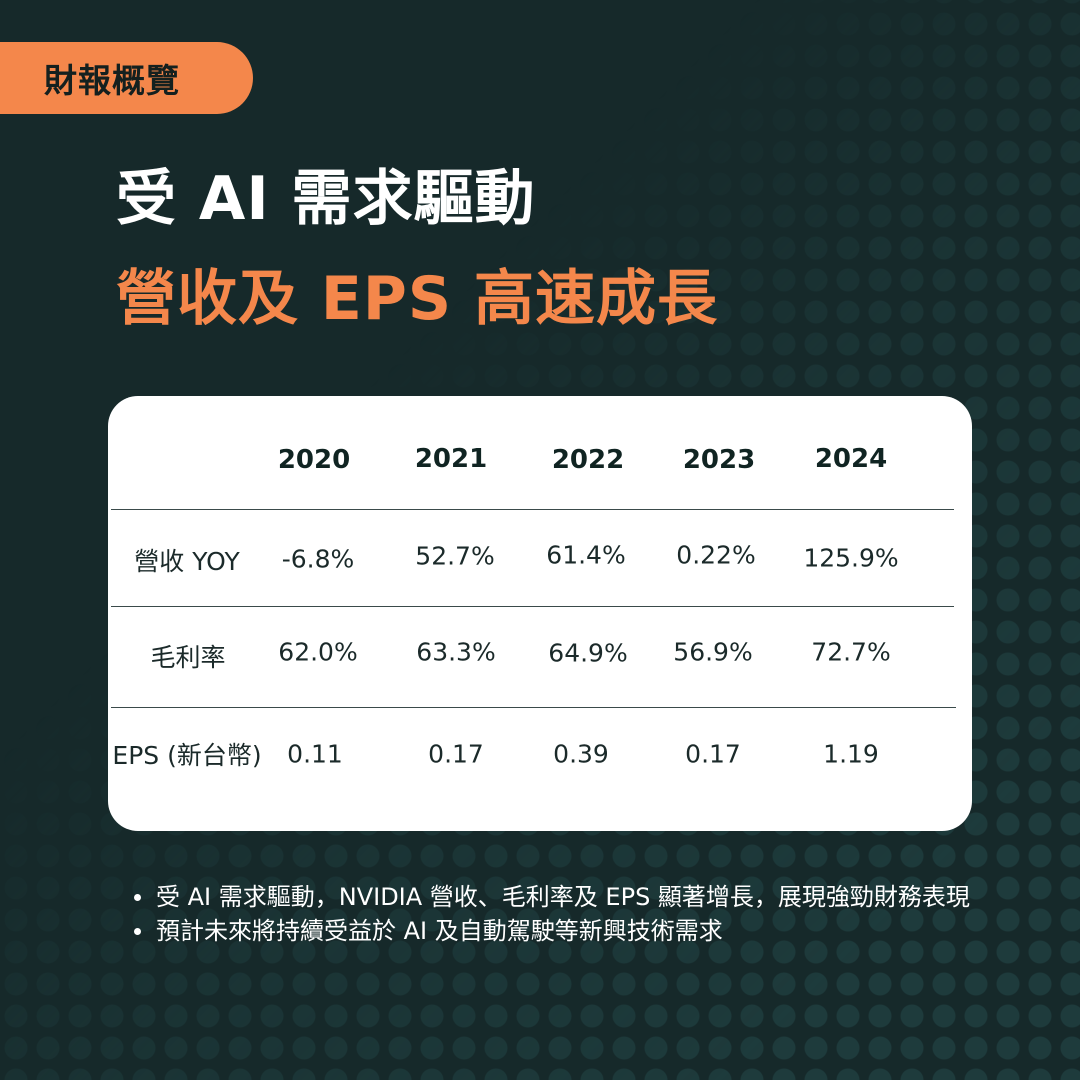 This screenshot has height=1080, width=1080. Describe the element at coordinates (588, 460) in the screenshot. I see `year-header-2022: 2022` at that location.